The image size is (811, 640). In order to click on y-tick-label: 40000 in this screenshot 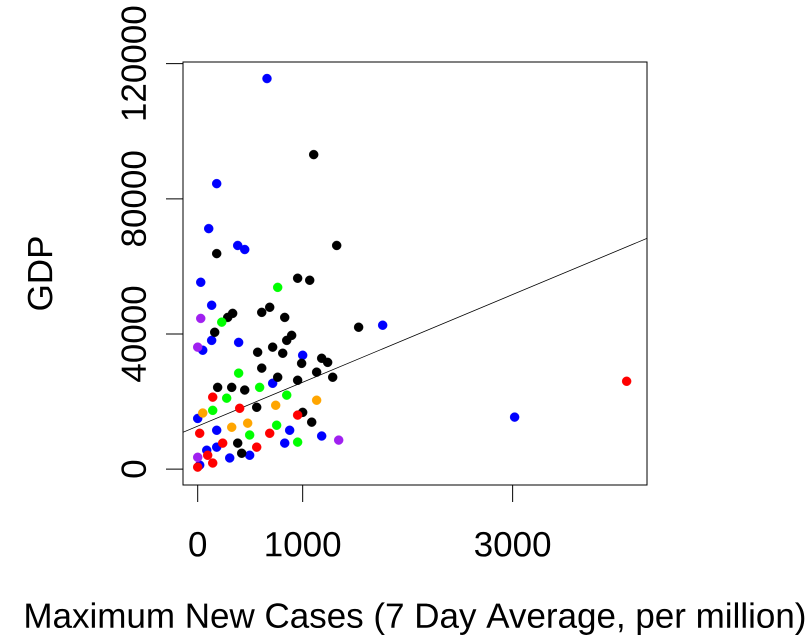, I will do `click(133, 334)`.